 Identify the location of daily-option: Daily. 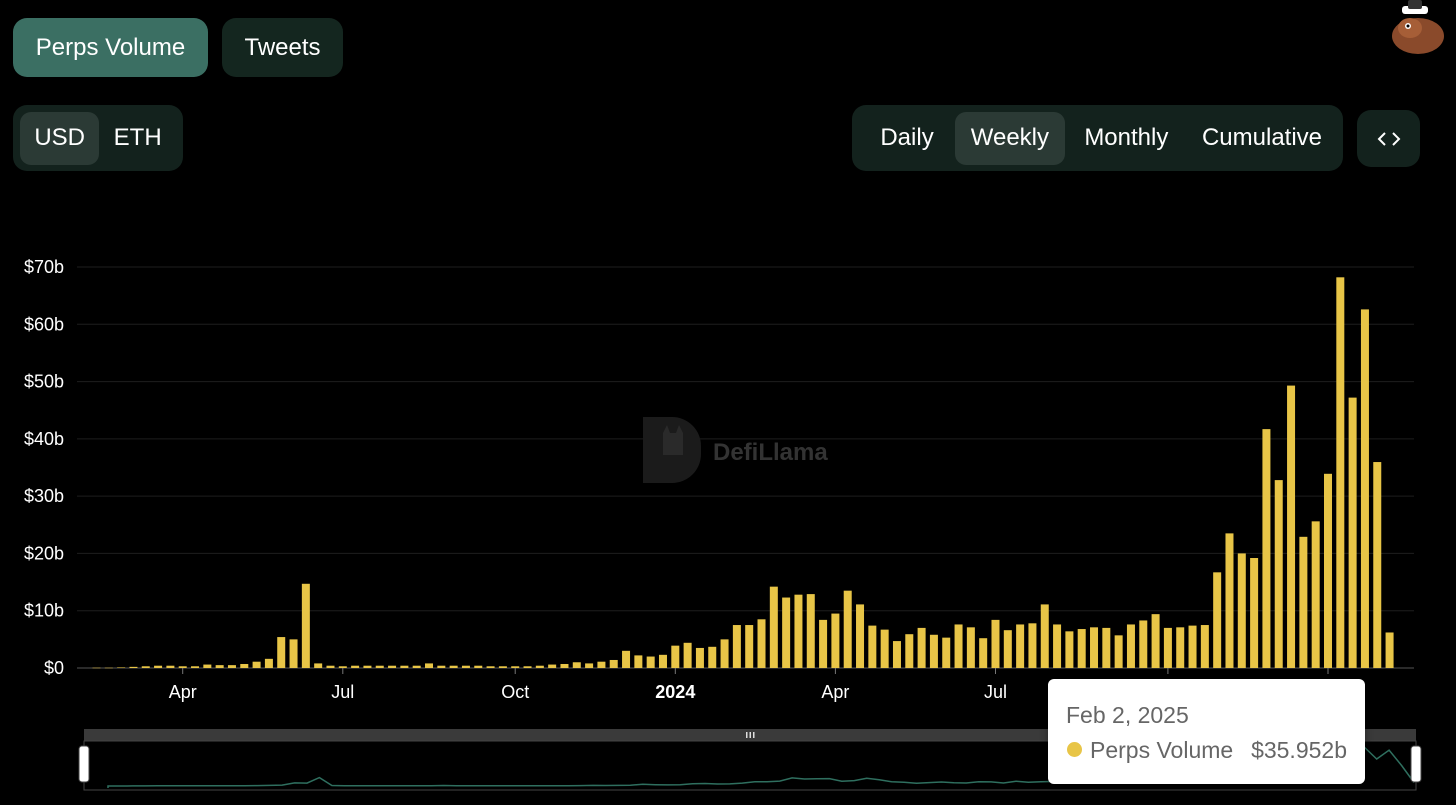
(907, 137).